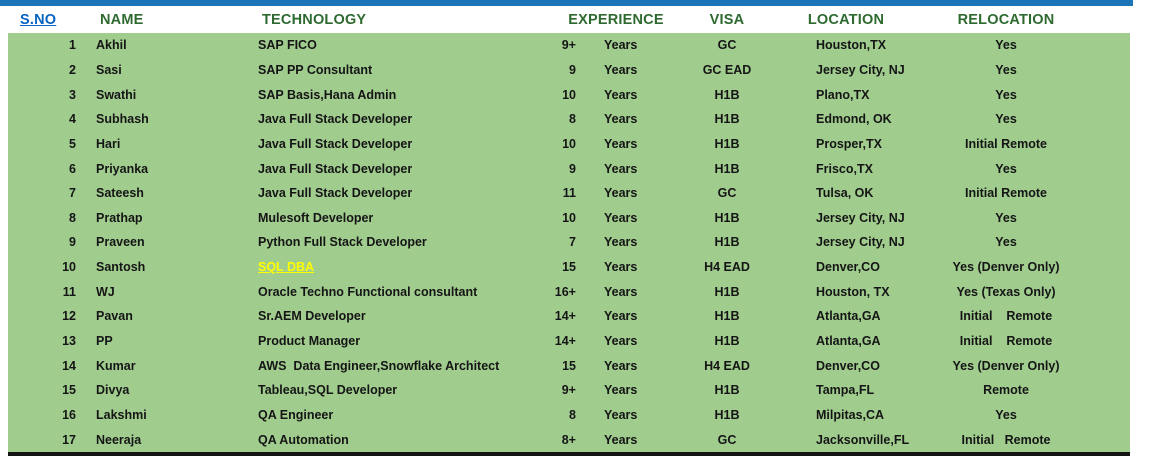 This screenshot has height=460, width=1160. Describe the element at coordinates (850, 414) in the screenshot. I see `cell-location: Milpitas,CA` at that location.